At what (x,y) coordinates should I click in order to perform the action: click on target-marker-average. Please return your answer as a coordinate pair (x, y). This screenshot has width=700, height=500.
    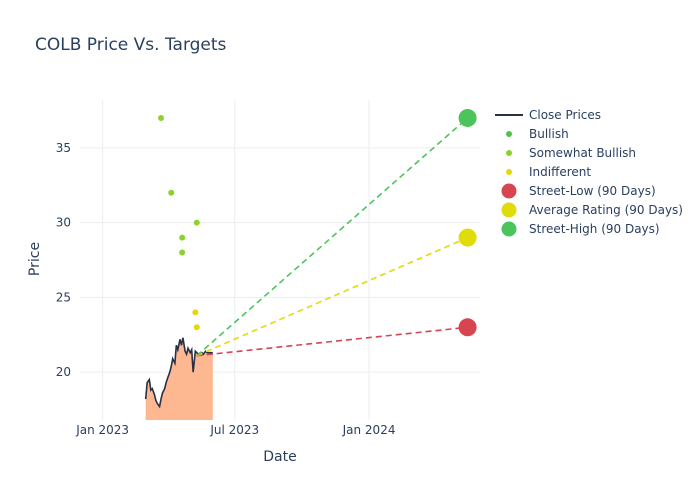
    Looking at the image, I should click on (467, 237).